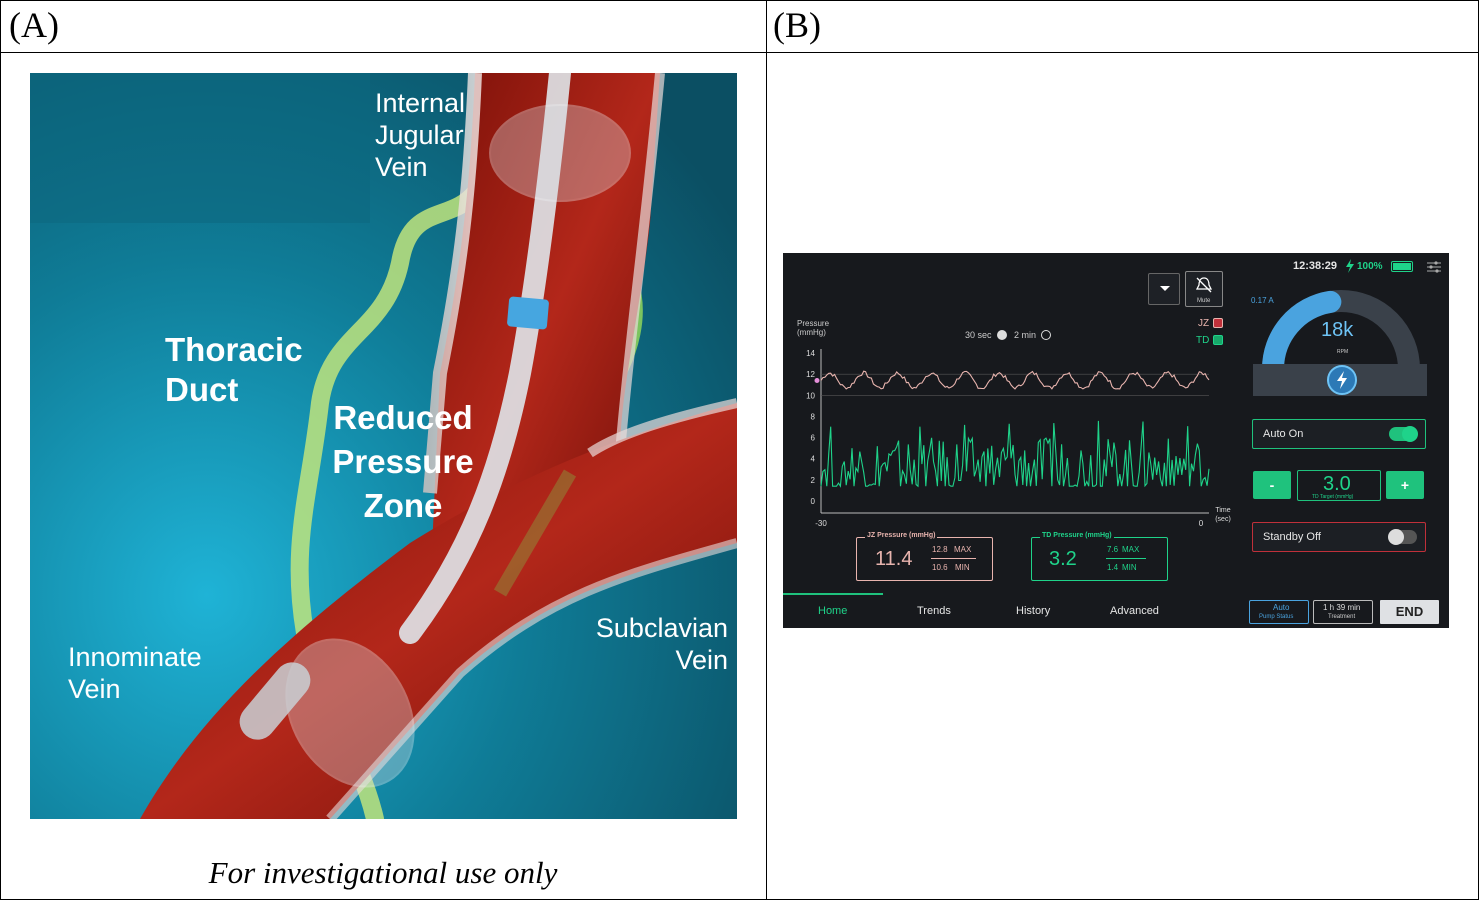 The height and width of the screenshot is (900, 1479). Describe the element at coordinates (1126, 558) in the screenshot. I see `td-divider` at that location.